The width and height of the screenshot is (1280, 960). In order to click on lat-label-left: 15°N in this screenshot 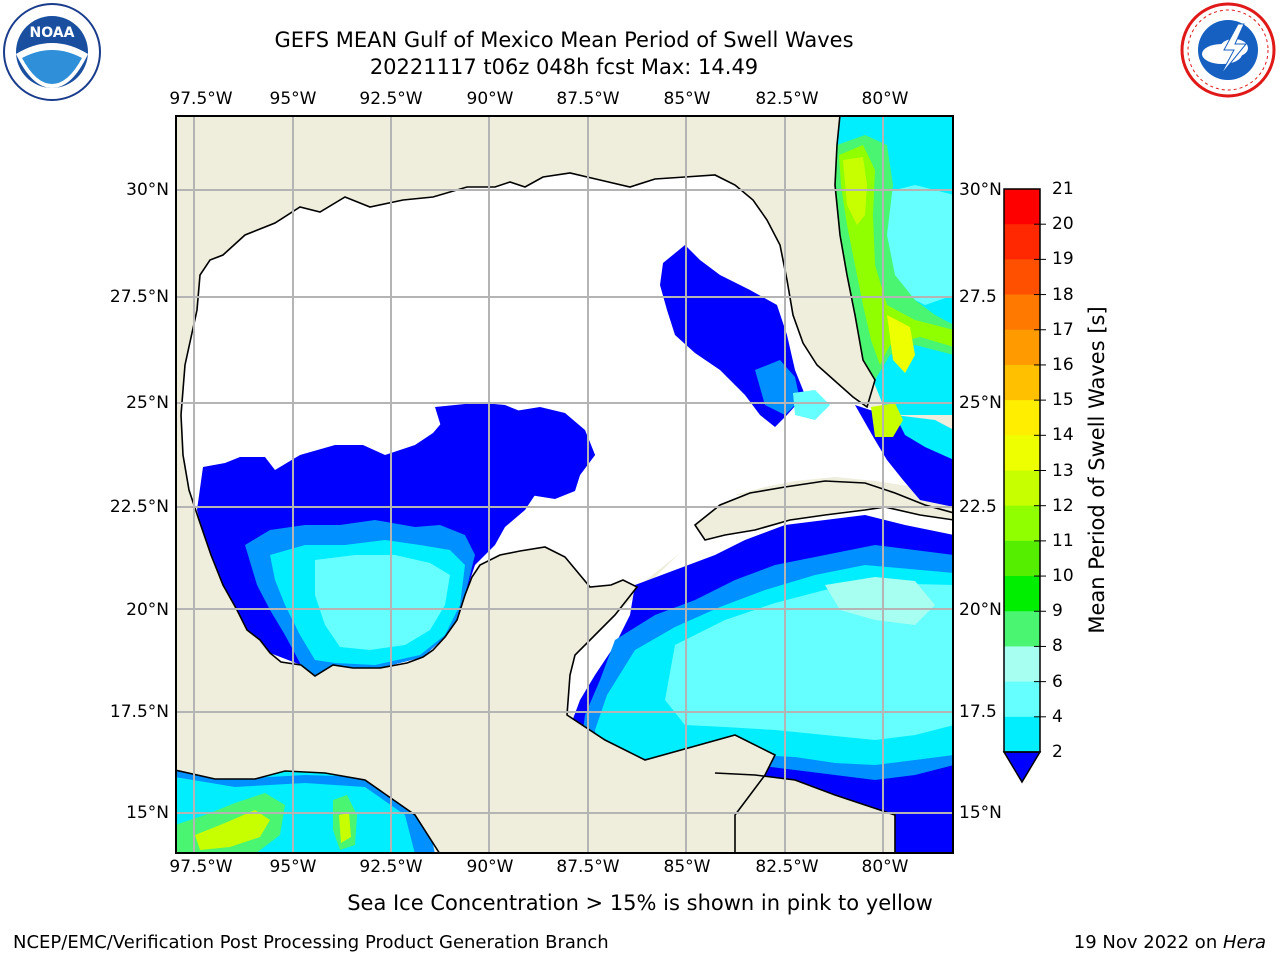, I will do `click(147, 813)`.